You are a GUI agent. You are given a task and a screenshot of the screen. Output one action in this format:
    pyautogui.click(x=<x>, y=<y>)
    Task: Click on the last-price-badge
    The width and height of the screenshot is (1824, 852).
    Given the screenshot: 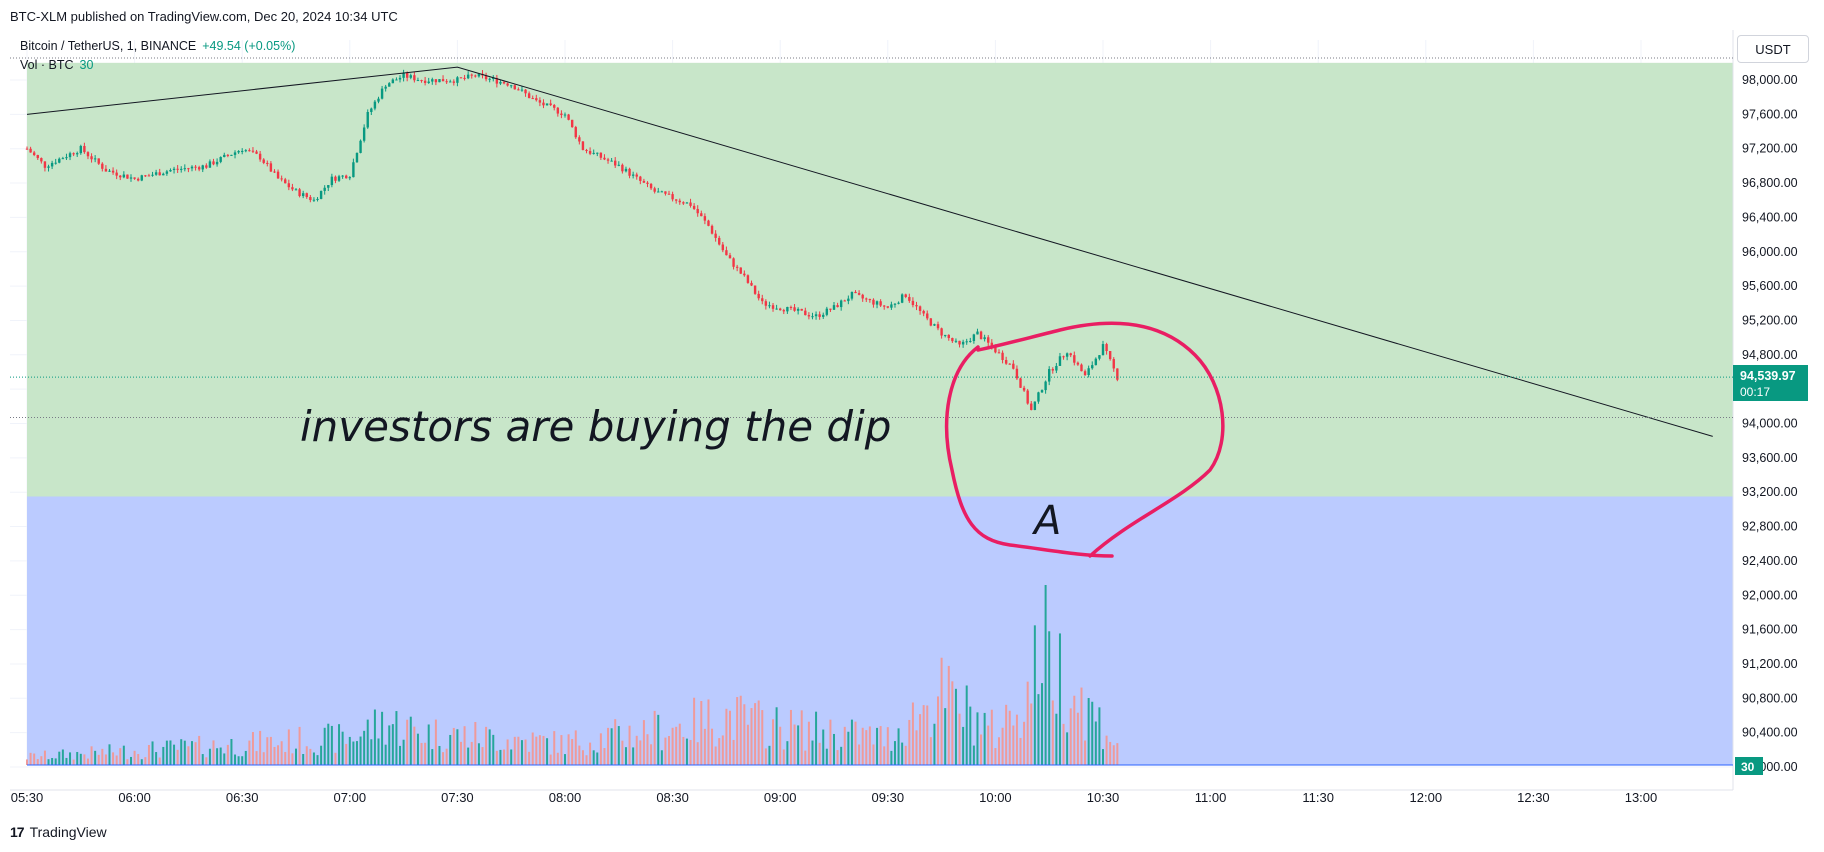 What is the action you would take?
    pyautogui.click(x=1770, y=383)
    